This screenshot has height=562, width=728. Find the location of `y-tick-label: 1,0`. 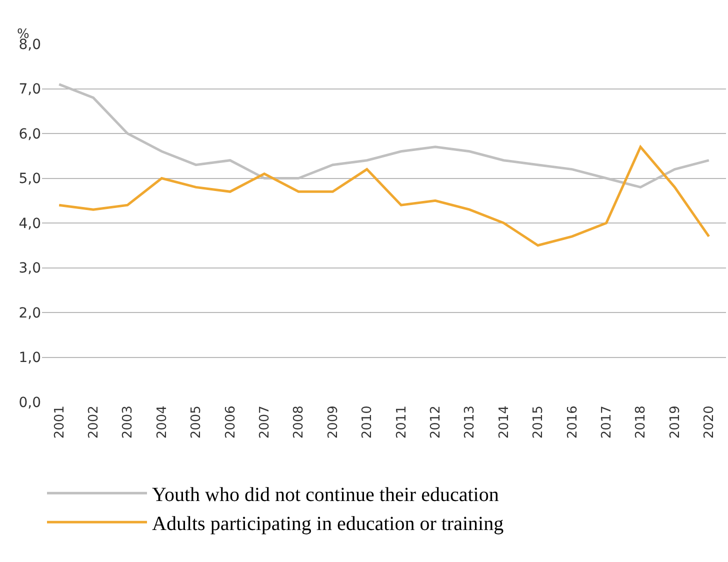

y-tick-label: 1,0 is located at coordinates (29, 358).